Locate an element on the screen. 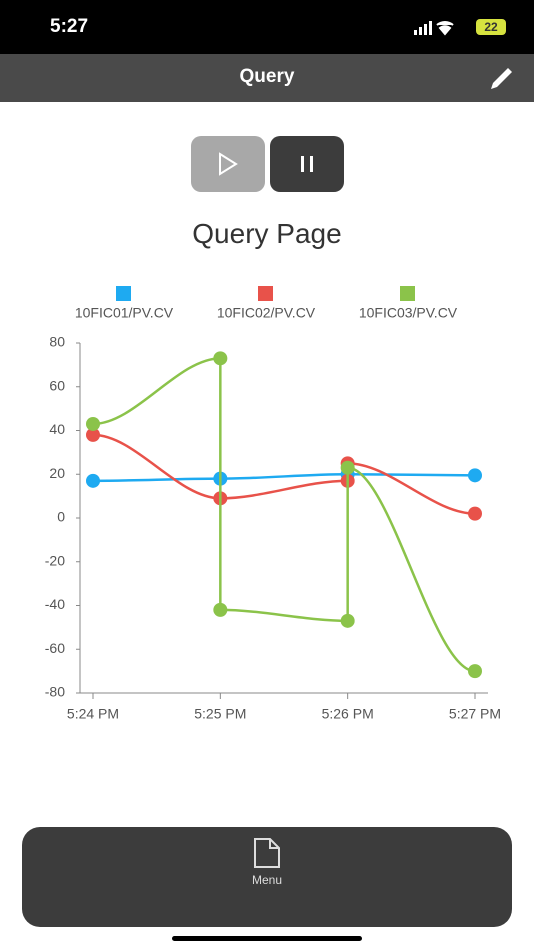  y-tick-label: -40 is located at coordinates (55, 604).